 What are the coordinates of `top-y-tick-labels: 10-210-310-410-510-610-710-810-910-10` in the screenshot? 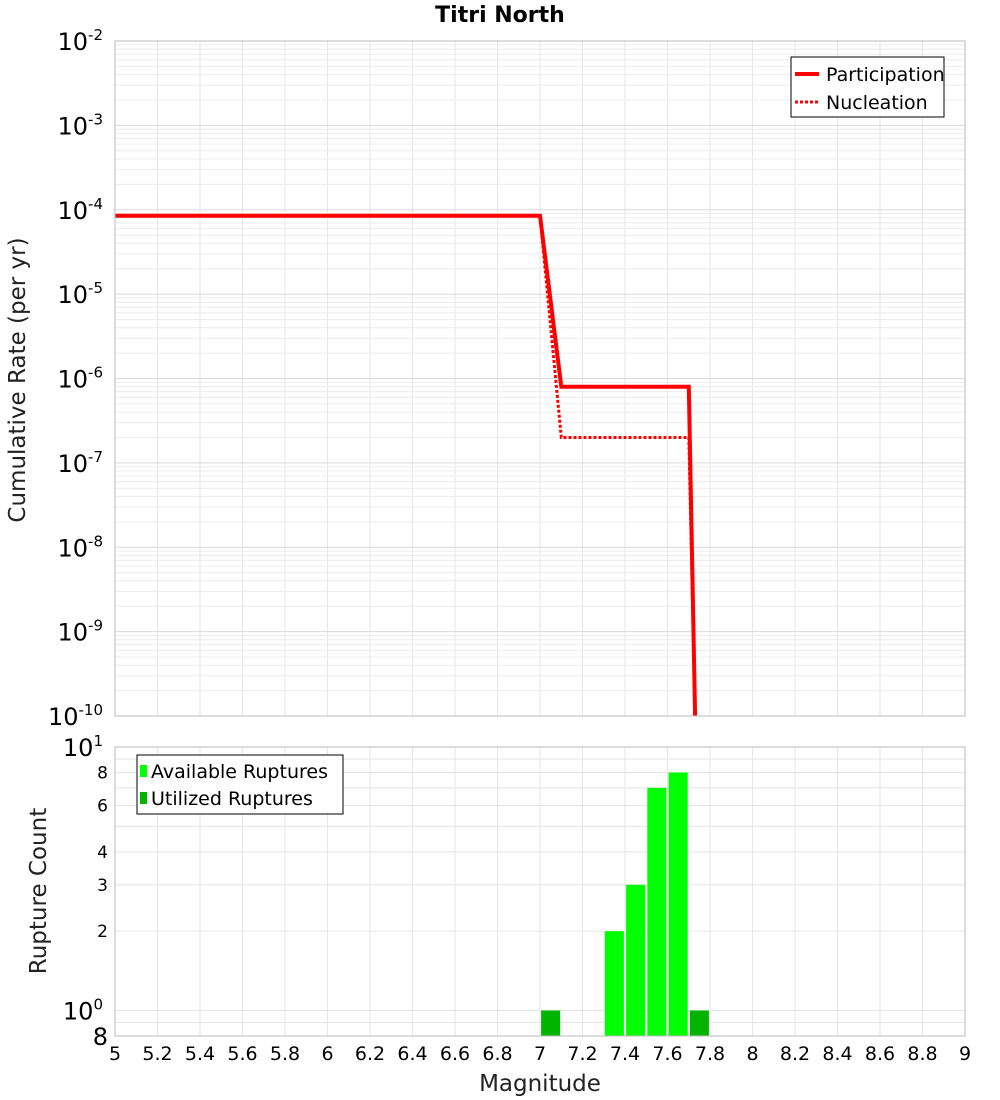 It's located at (75, 378).